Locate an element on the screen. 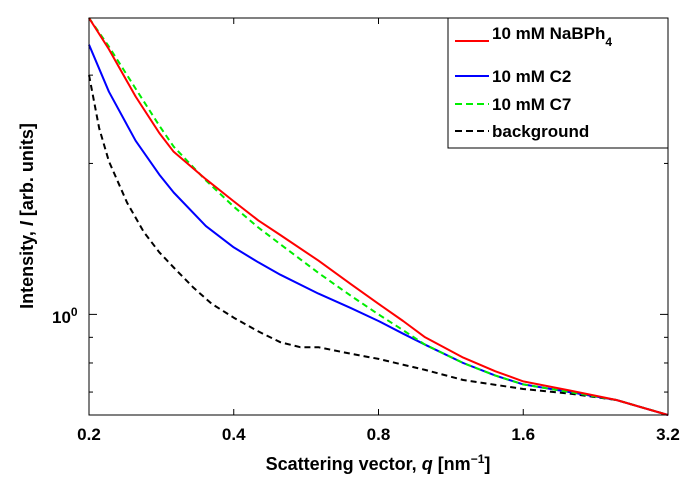 The height and width of the screenshot is (477, 684). legend-label-background: background is located at coordinates (540, 131).